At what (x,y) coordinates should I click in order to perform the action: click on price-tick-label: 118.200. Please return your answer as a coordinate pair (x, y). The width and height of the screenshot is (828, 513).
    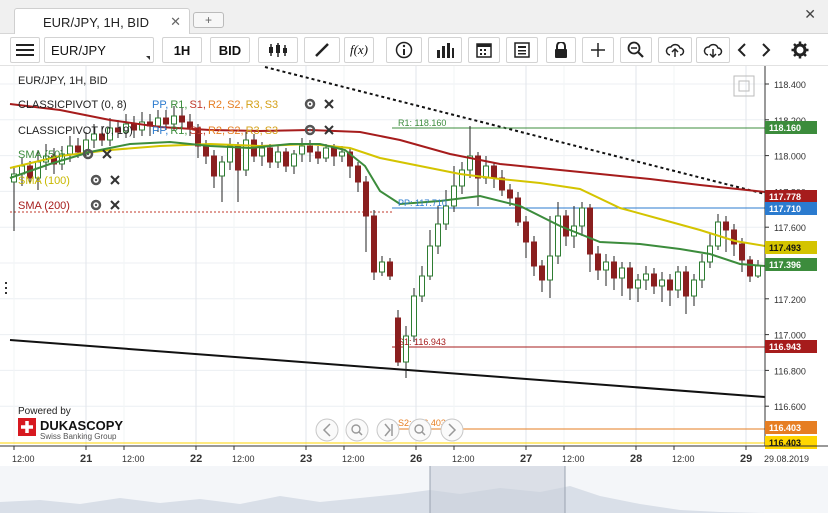
    Looking at the image, I should click on (790, 121).